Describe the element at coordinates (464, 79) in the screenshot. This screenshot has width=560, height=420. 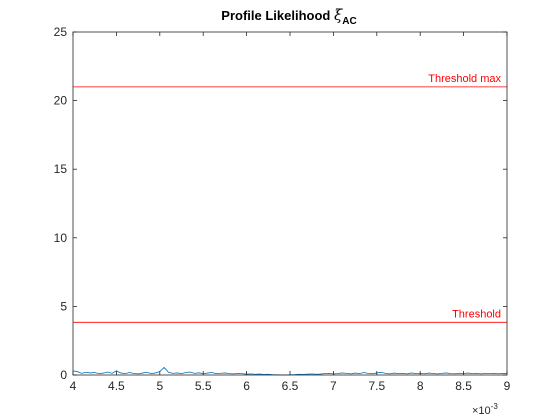
I see `reference-line-label-1: Threshold max` at that location.